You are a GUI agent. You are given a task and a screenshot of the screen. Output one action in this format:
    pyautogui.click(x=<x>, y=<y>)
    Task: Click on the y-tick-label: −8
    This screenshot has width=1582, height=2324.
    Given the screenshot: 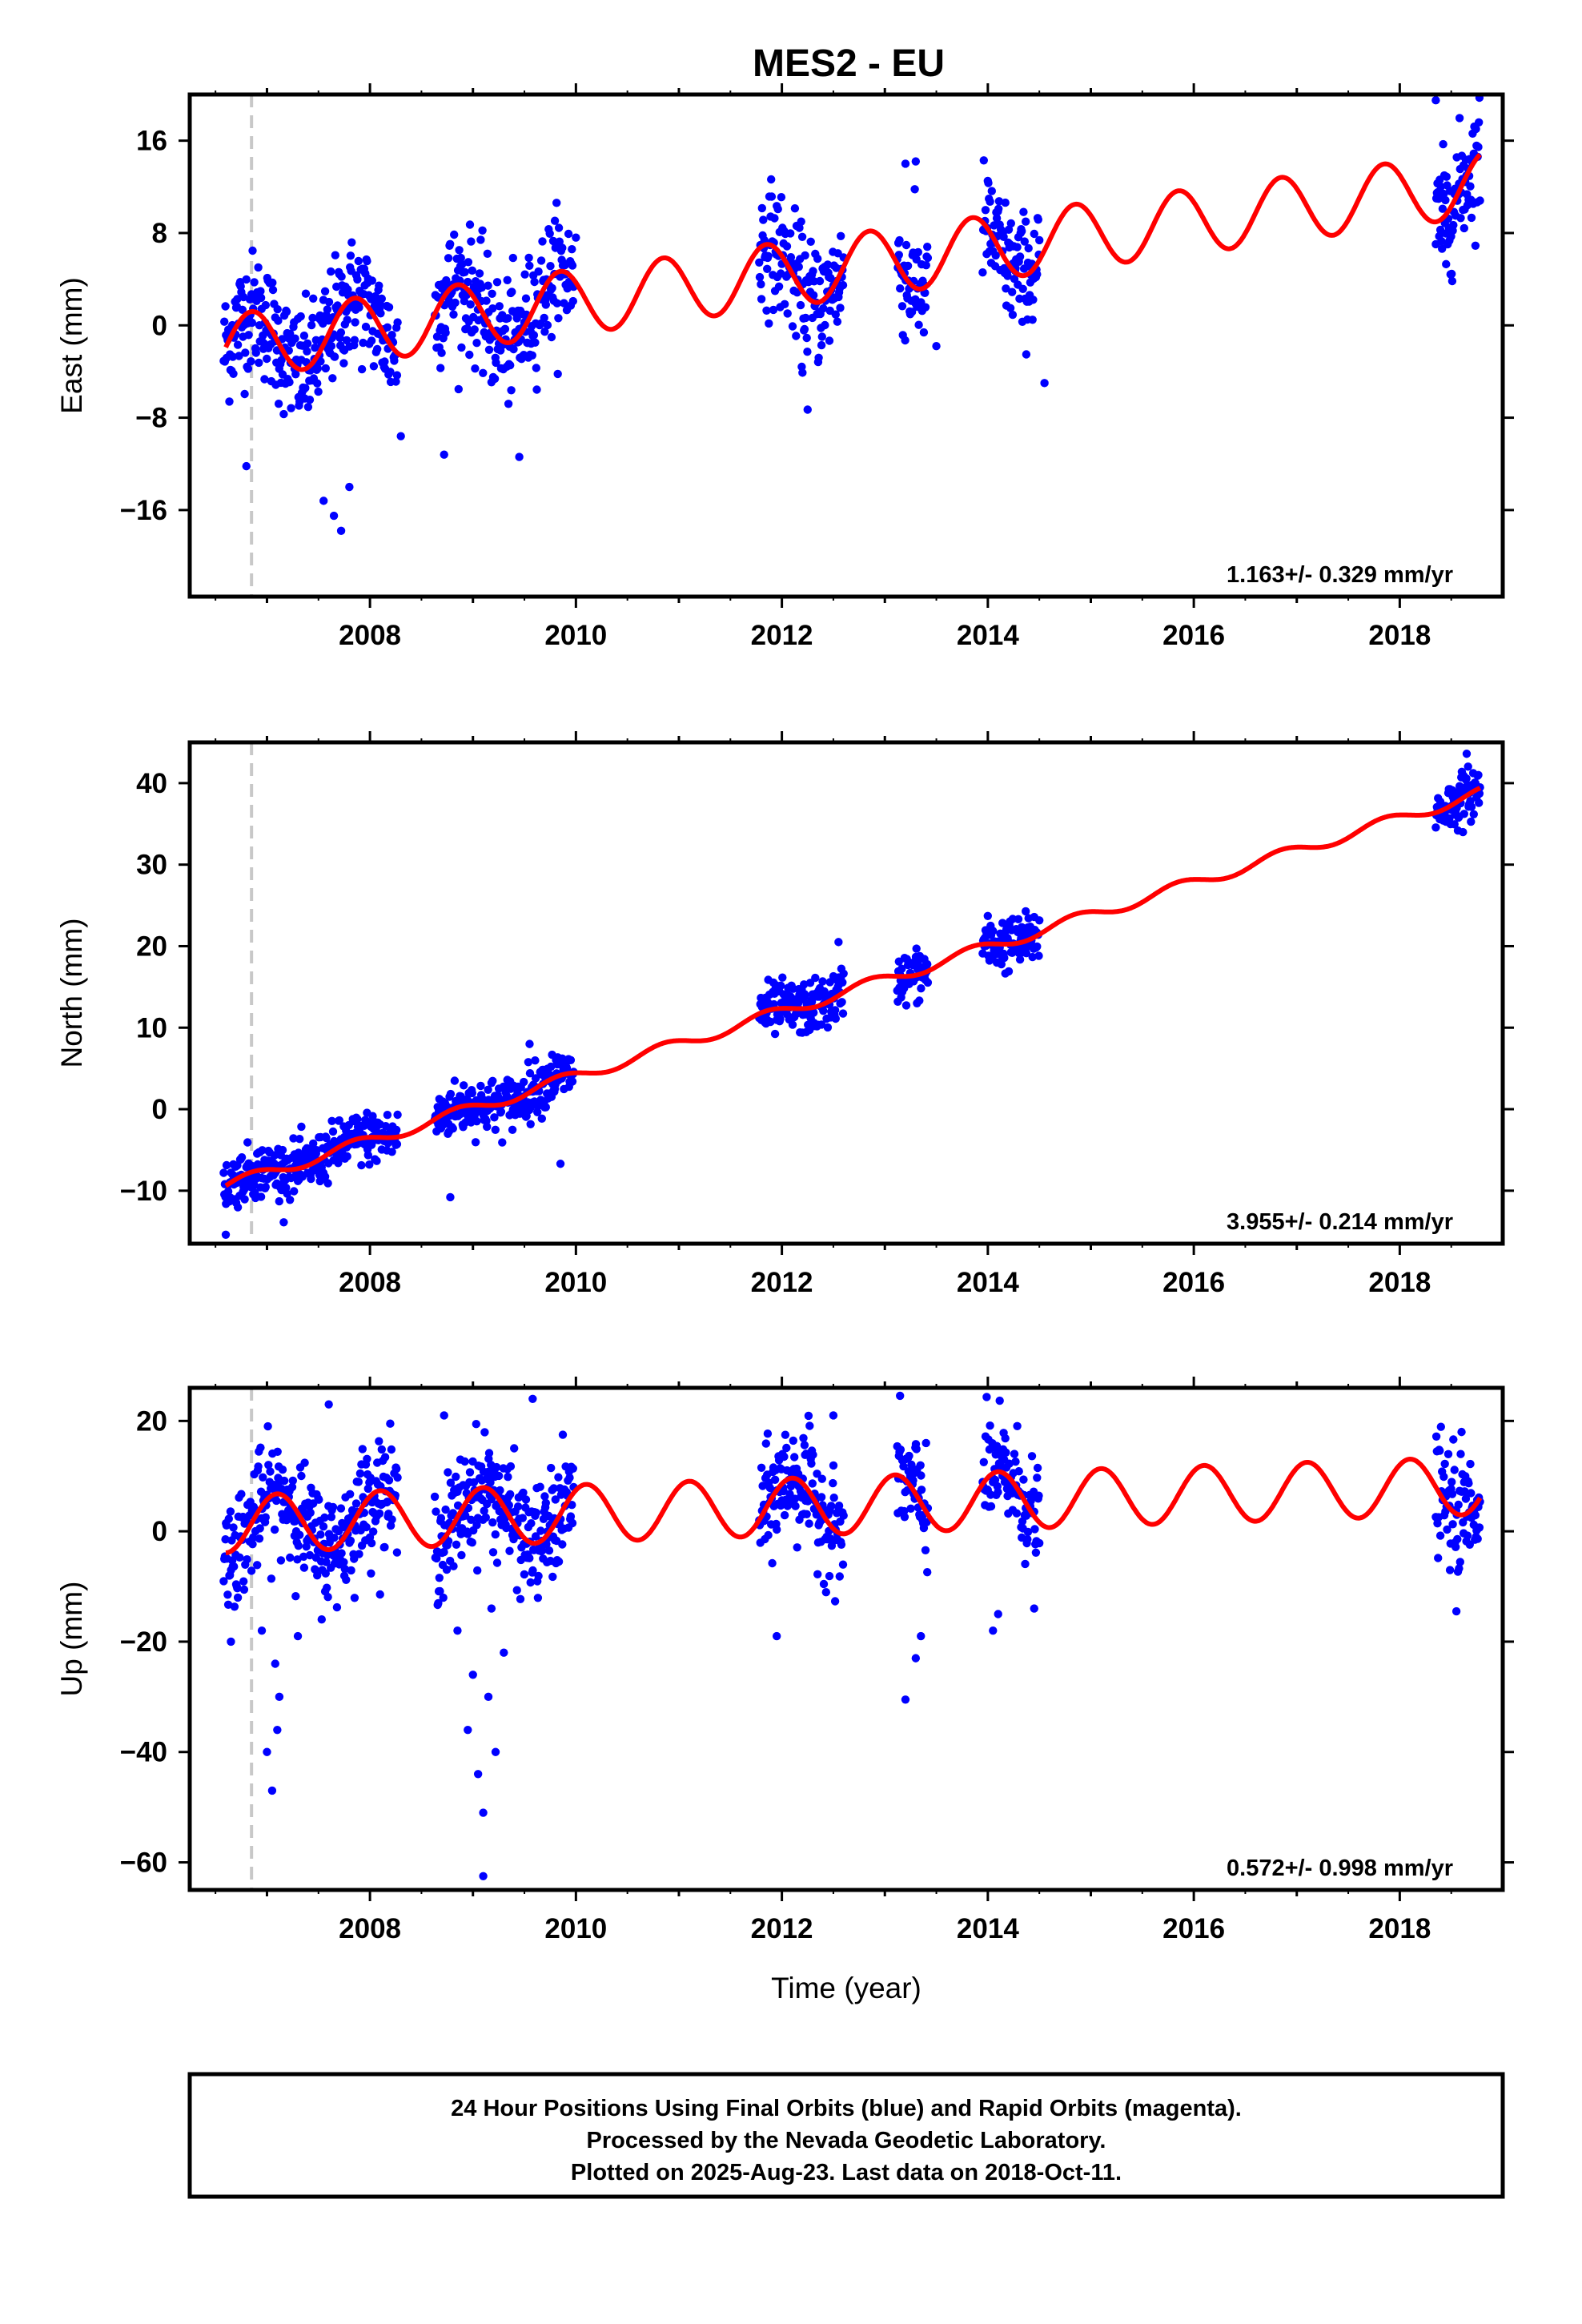 What is the action you would take?
    pyautogui.click(x=151, y=418)
    